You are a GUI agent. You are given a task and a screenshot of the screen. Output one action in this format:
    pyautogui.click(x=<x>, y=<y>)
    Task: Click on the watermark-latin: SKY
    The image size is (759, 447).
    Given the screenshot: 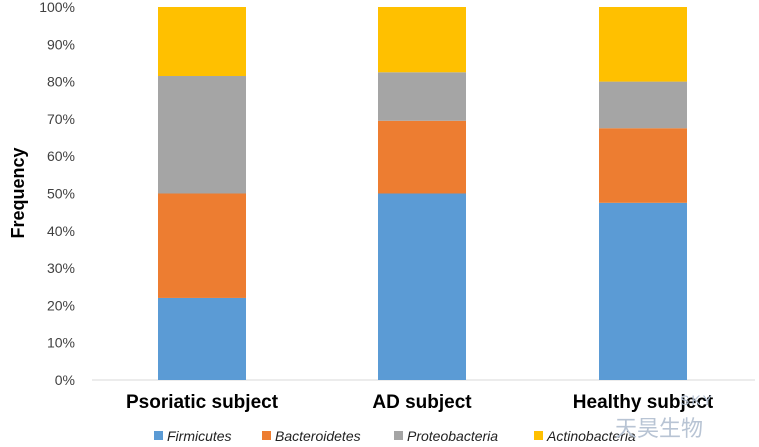 What is the action you would take?
    pyautogui.click(x=697, y=400)
    